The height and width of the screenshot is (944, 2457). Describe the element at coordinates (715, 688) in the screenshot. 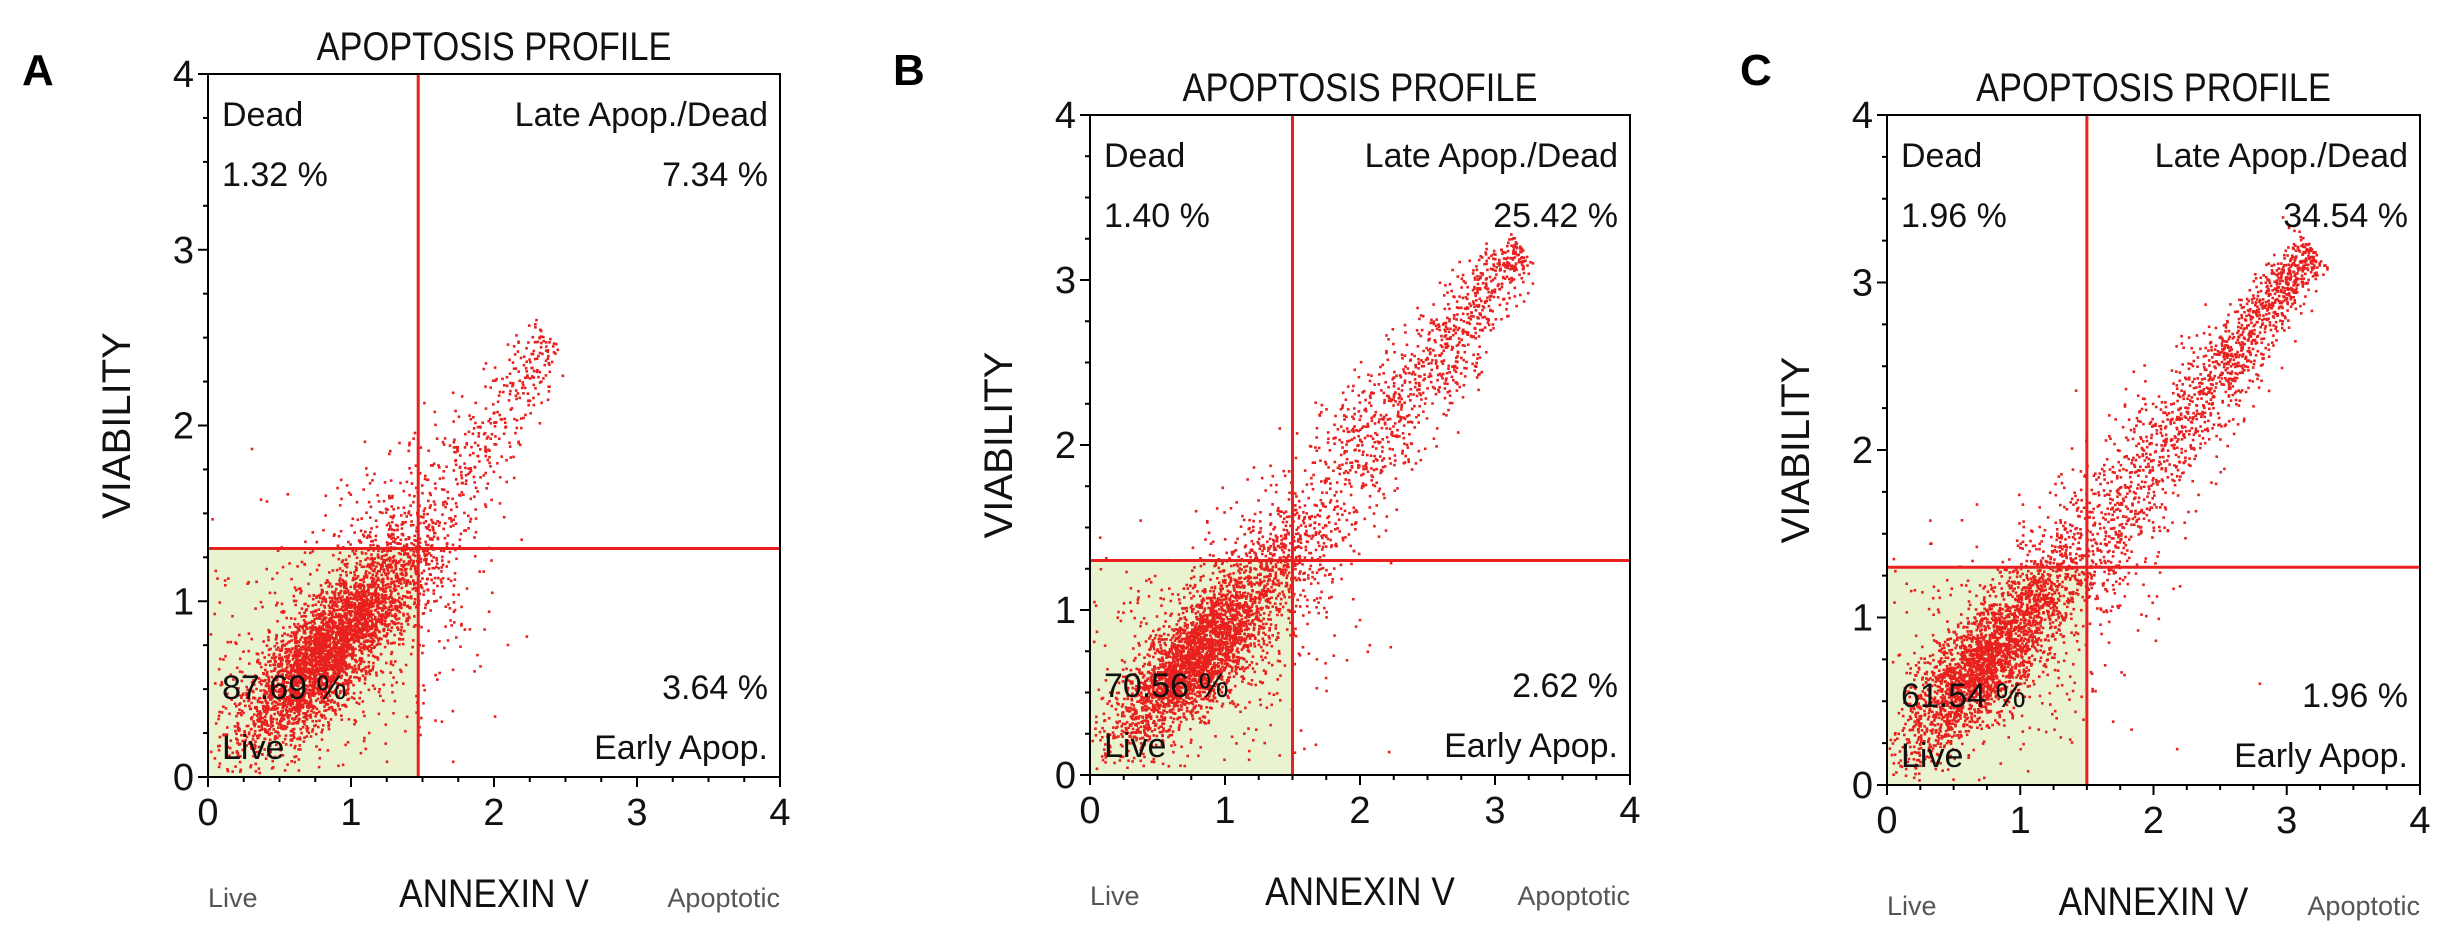

I see `early-quadrant-value: 3.64 %` at that location.